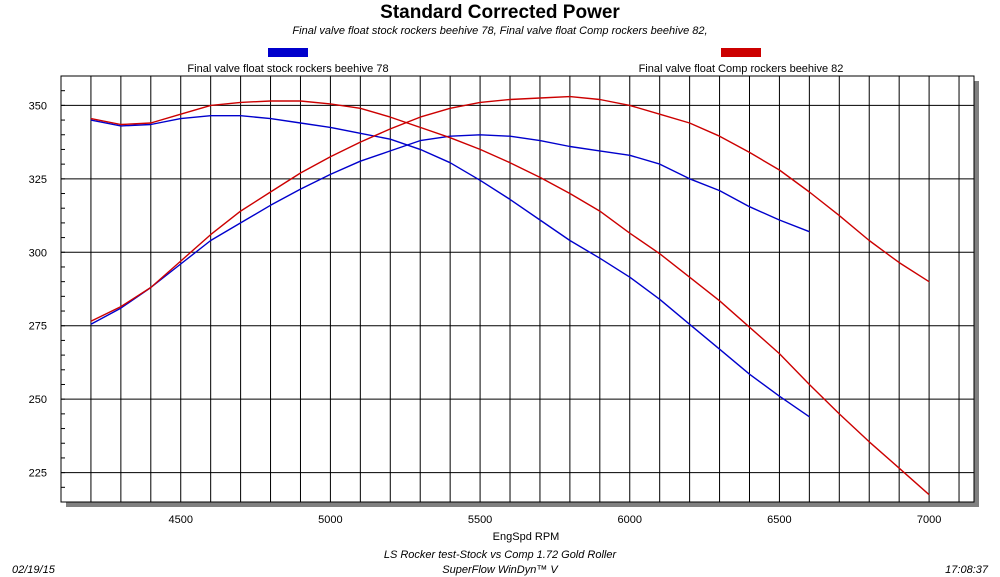 Image resolution: width=1000 pixels, height=577 pixels. Describe the element at coordinates (38, 180) in the screenshot. I see `y-tick-label: 325` at that location.